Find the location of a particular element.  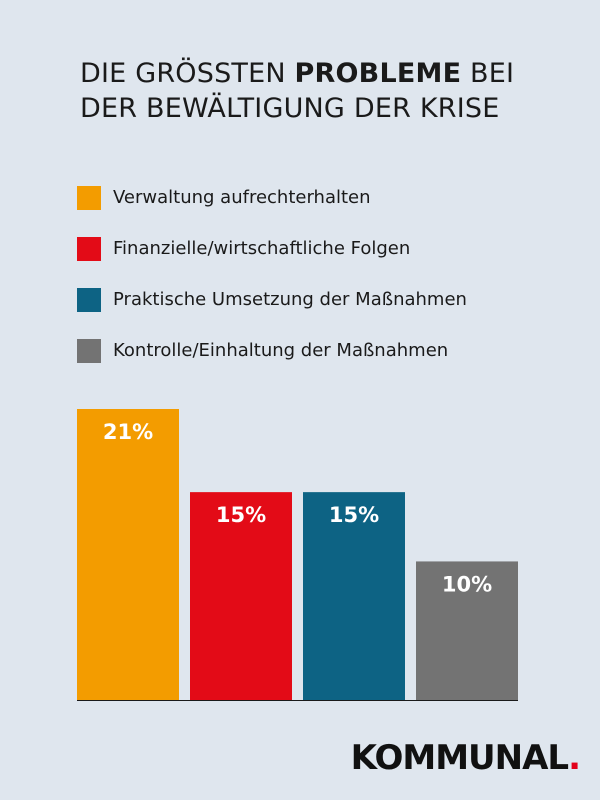

legend-item: Verwaltung aufrechterhalten is located at coordinates (272, 197).